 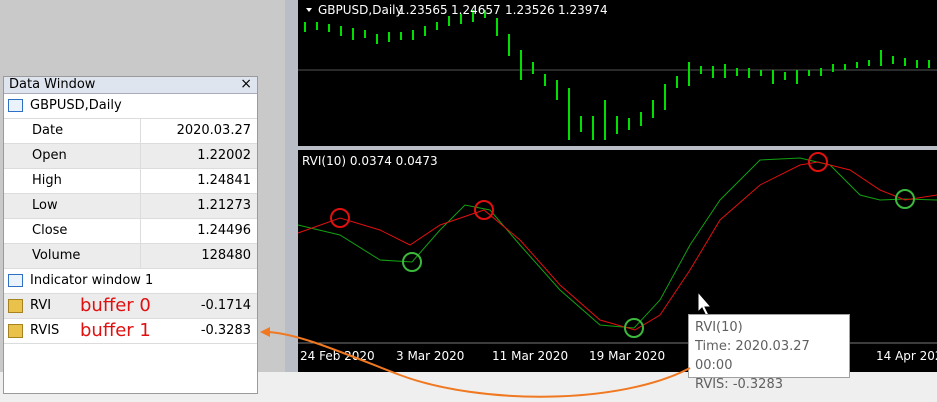 I want to click on data-window-titlebar: Data Window ×, so click(x=130, y=85).